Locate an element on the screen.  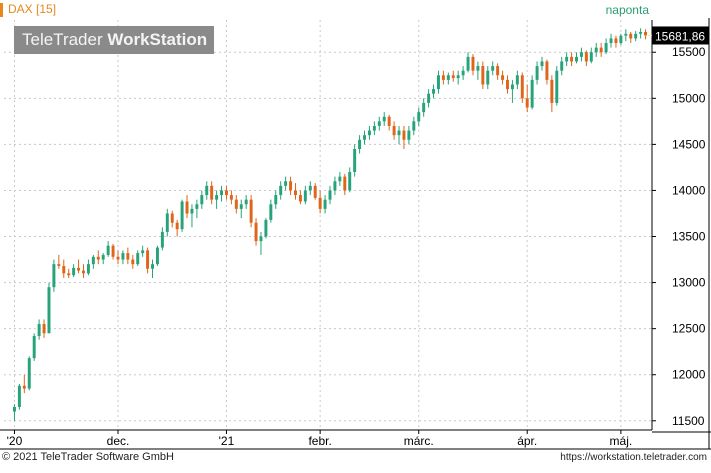
last-price-label: 15681,86 is located at coordinates (680, 36).